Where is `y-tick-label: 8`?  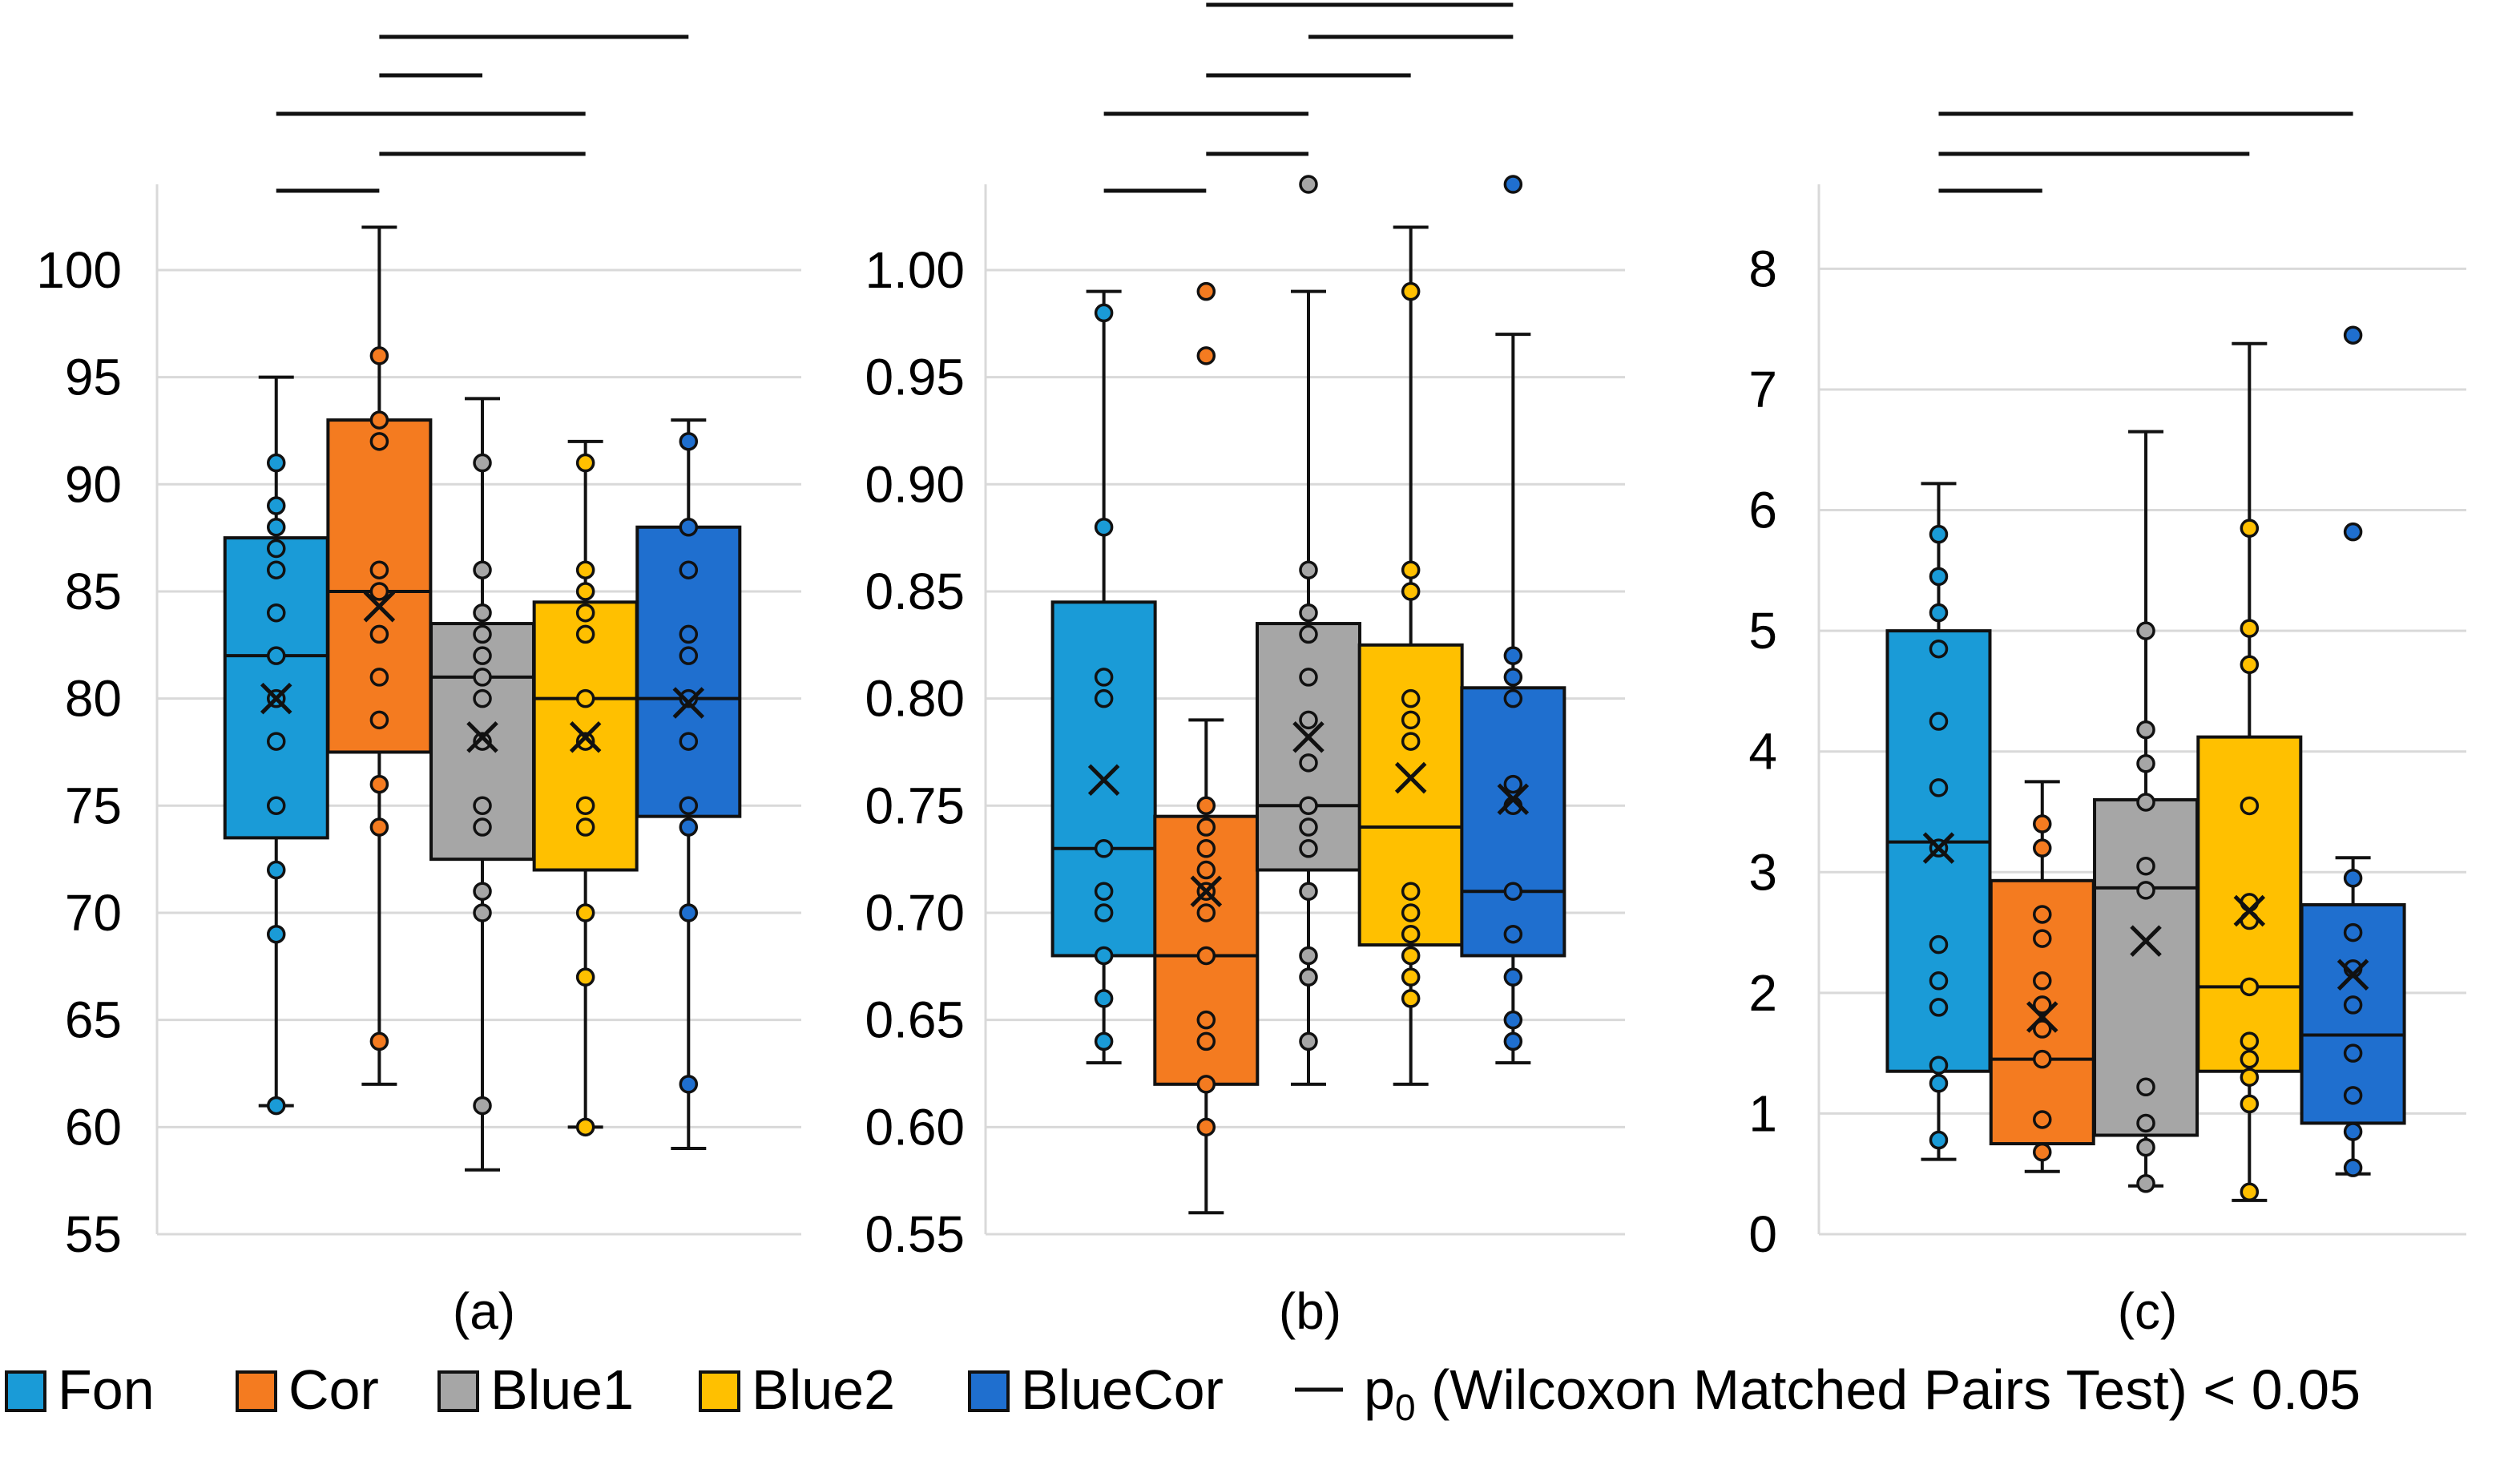
y-tick-label: 8 is located at coordinates (1762, 268).